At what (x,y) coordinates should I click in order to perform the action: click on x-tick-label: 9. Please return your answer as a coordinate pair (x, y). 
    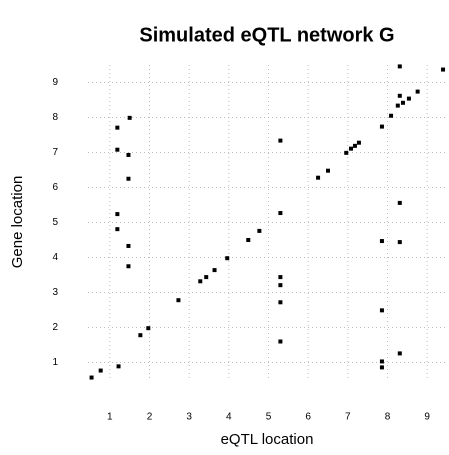
    Looking at the image, I should click on (427, 417).